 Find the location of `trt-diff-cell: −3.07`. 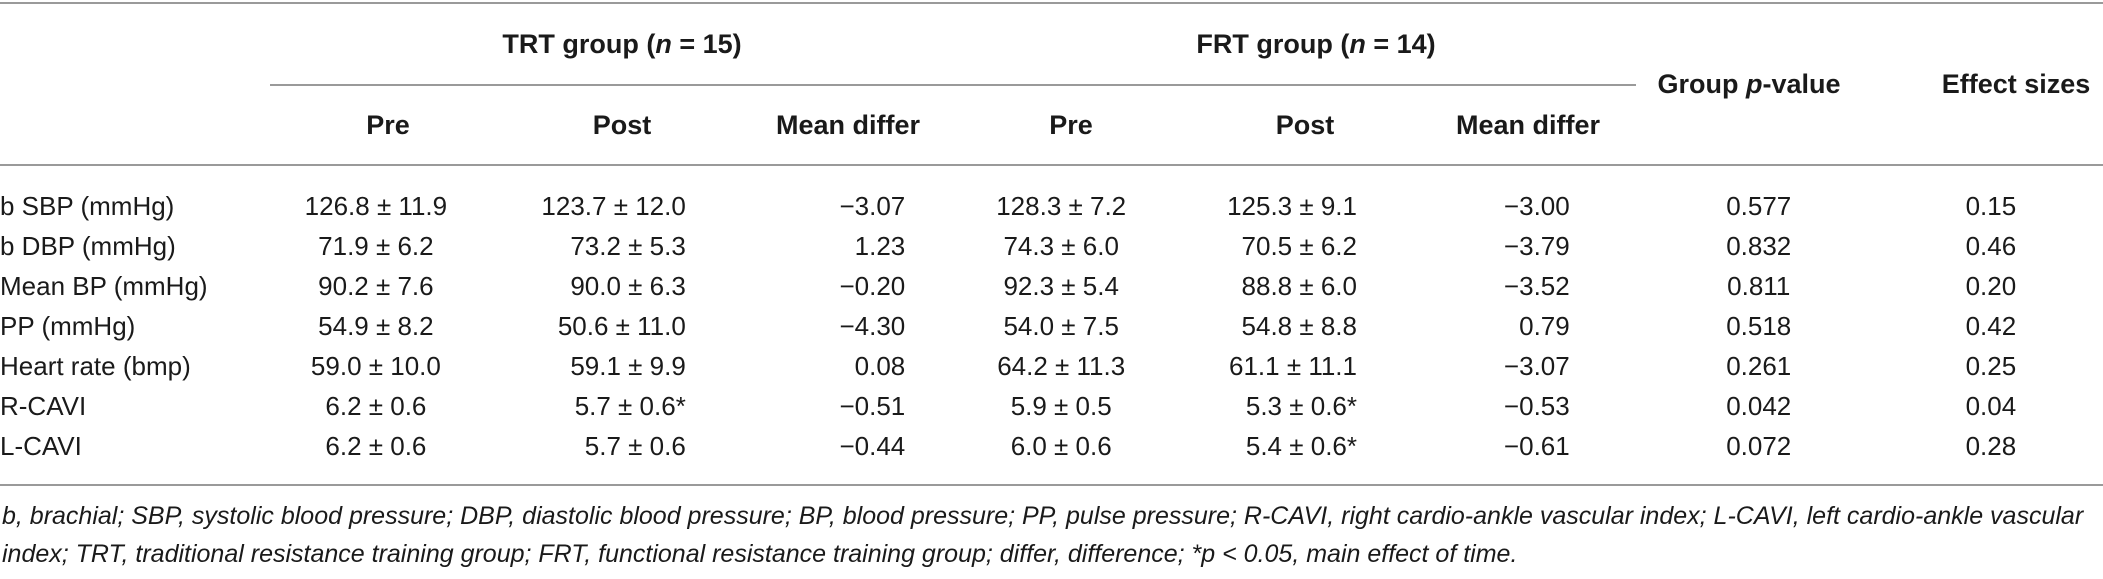

trt-diff-cell: −3.07 is located at coordinates (872, 206).